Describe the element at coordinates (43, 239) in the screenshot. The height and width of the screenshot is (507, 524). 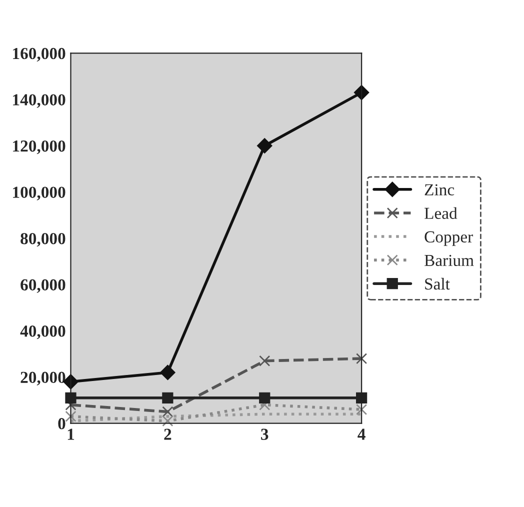
I see `y-tick-label: 80,000` at that location.